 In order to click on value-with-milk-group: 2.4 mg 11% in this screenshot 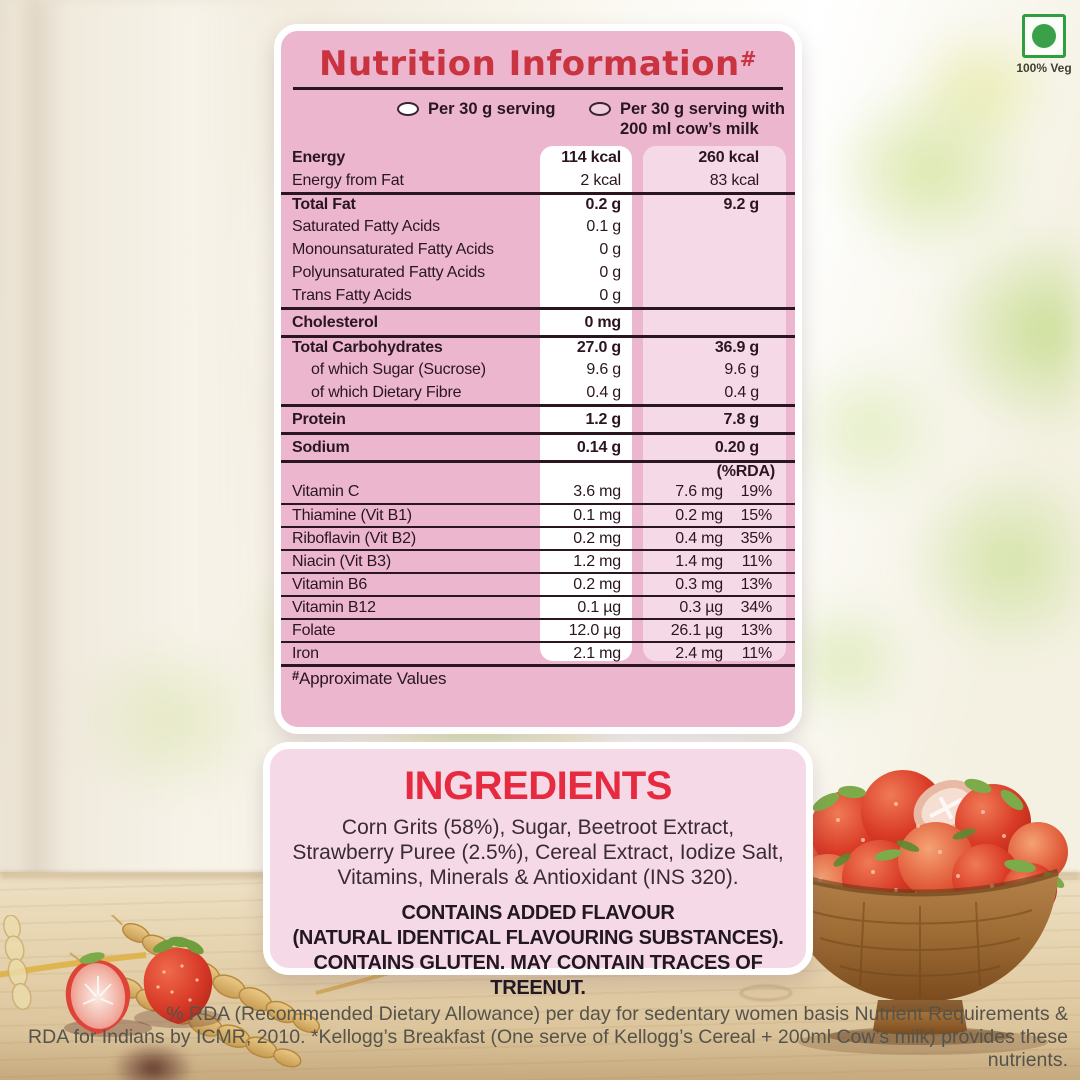, I will do `click(714, 654)`.